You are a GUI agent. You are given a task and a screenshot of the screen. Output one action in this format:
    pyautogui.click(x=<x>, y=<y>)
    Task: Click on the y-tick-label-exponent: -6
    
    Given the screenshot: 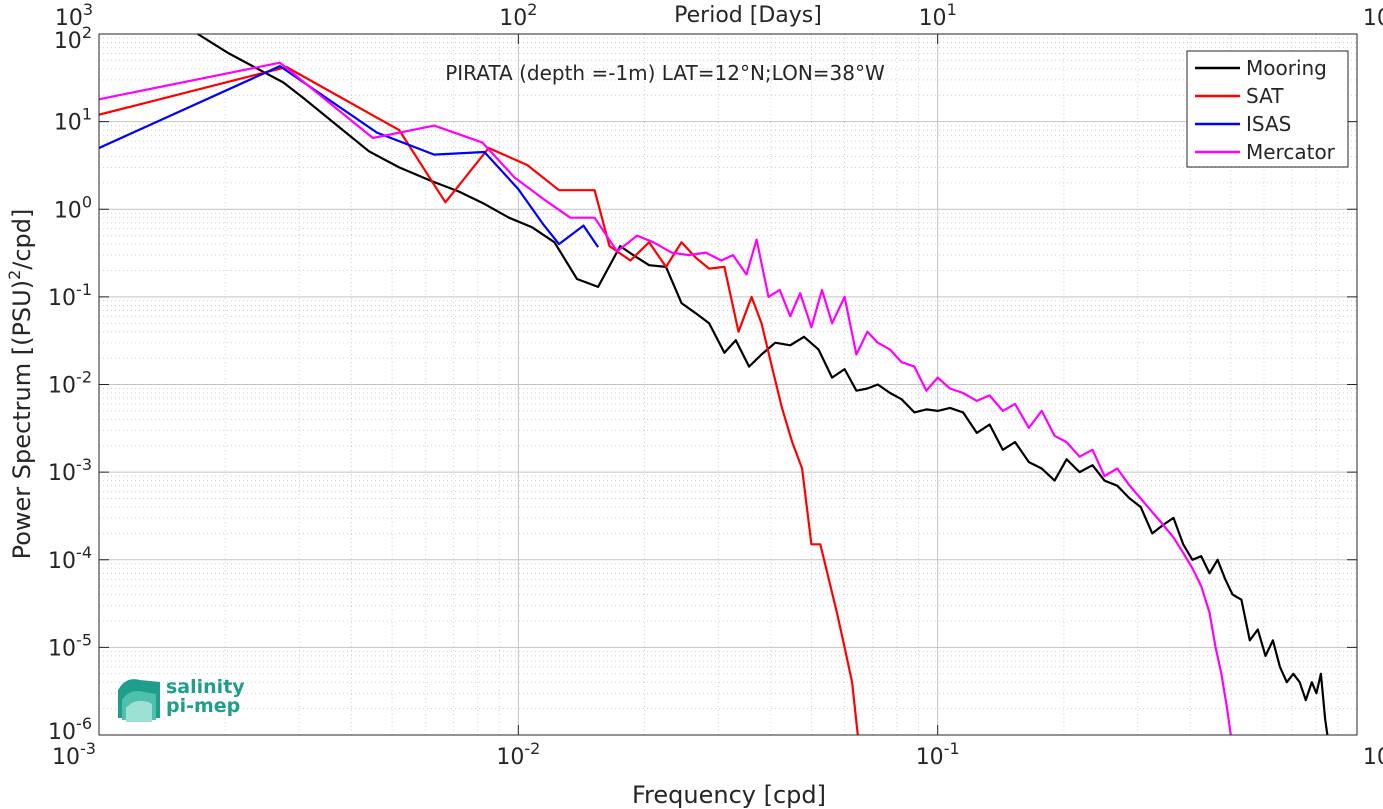 What is the action you would take?
    pyautogui.click(x=84, y=723)
    